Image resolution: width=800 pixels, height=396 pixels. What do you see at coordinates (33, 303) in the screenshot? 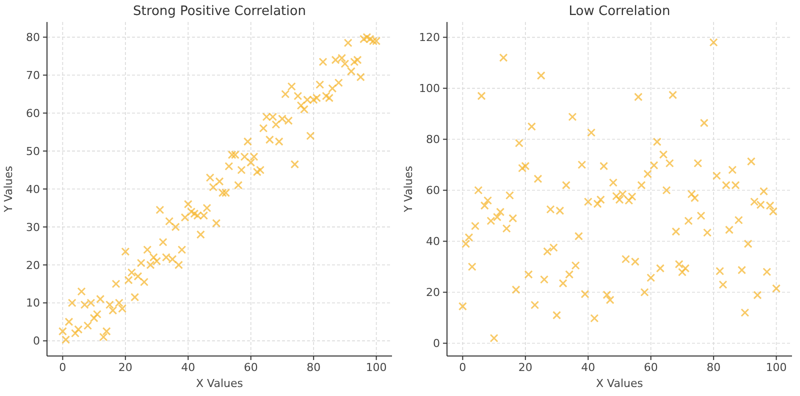
I see `y-tick-label: 10` at bounding box center [33, 303].